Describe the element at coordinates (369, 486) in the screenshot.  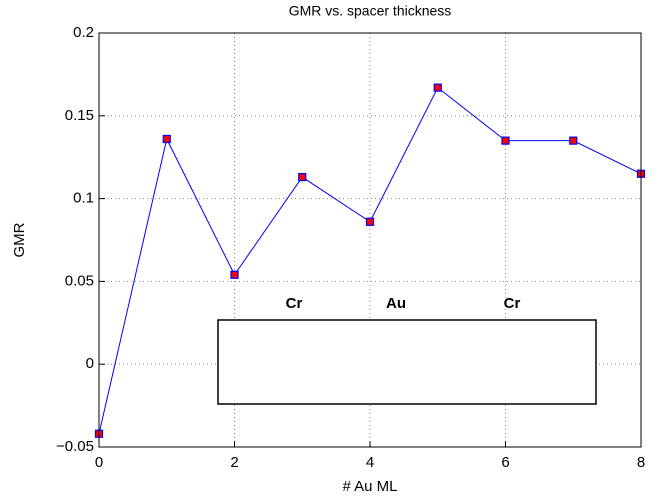
I see `x-axis-label: # Au ML` at that location.